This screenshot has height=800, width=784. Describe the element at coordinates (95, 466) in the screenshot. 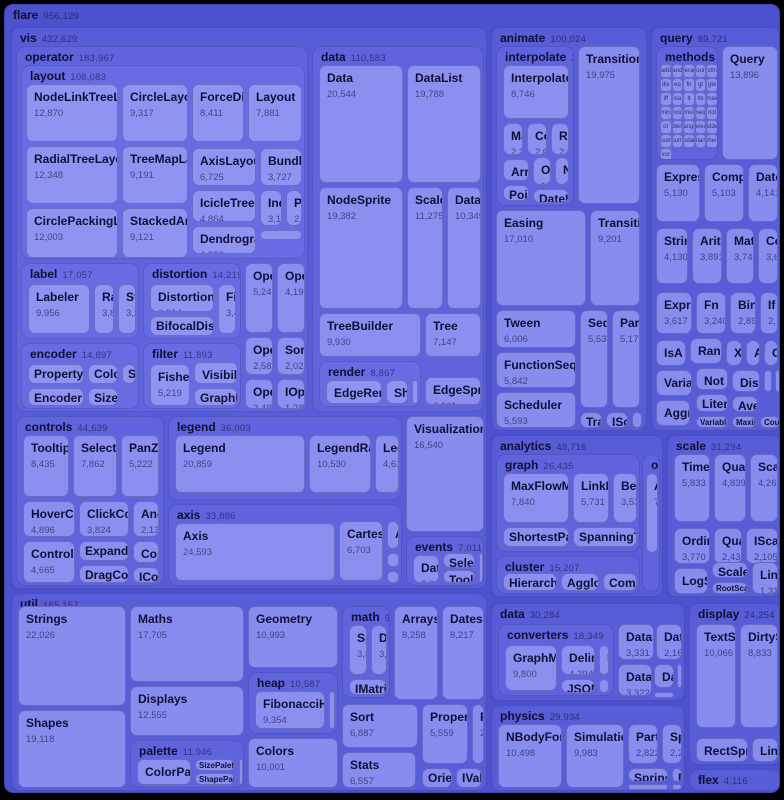

I see `selectioncontrol-cell: SelectionControl 7,862` at that location.